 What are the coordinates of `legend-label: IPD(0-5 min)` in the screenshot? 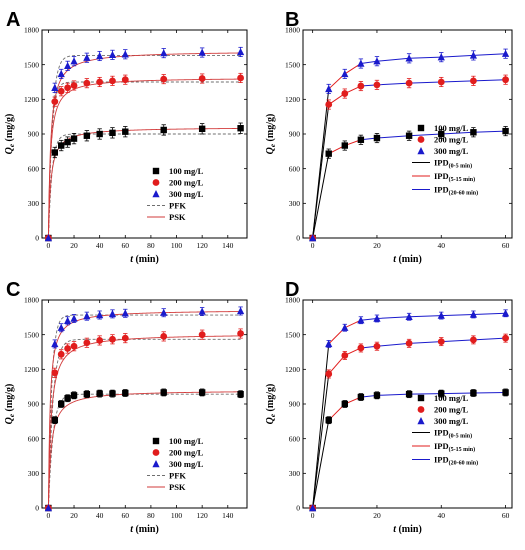 It's located at (453, 434).